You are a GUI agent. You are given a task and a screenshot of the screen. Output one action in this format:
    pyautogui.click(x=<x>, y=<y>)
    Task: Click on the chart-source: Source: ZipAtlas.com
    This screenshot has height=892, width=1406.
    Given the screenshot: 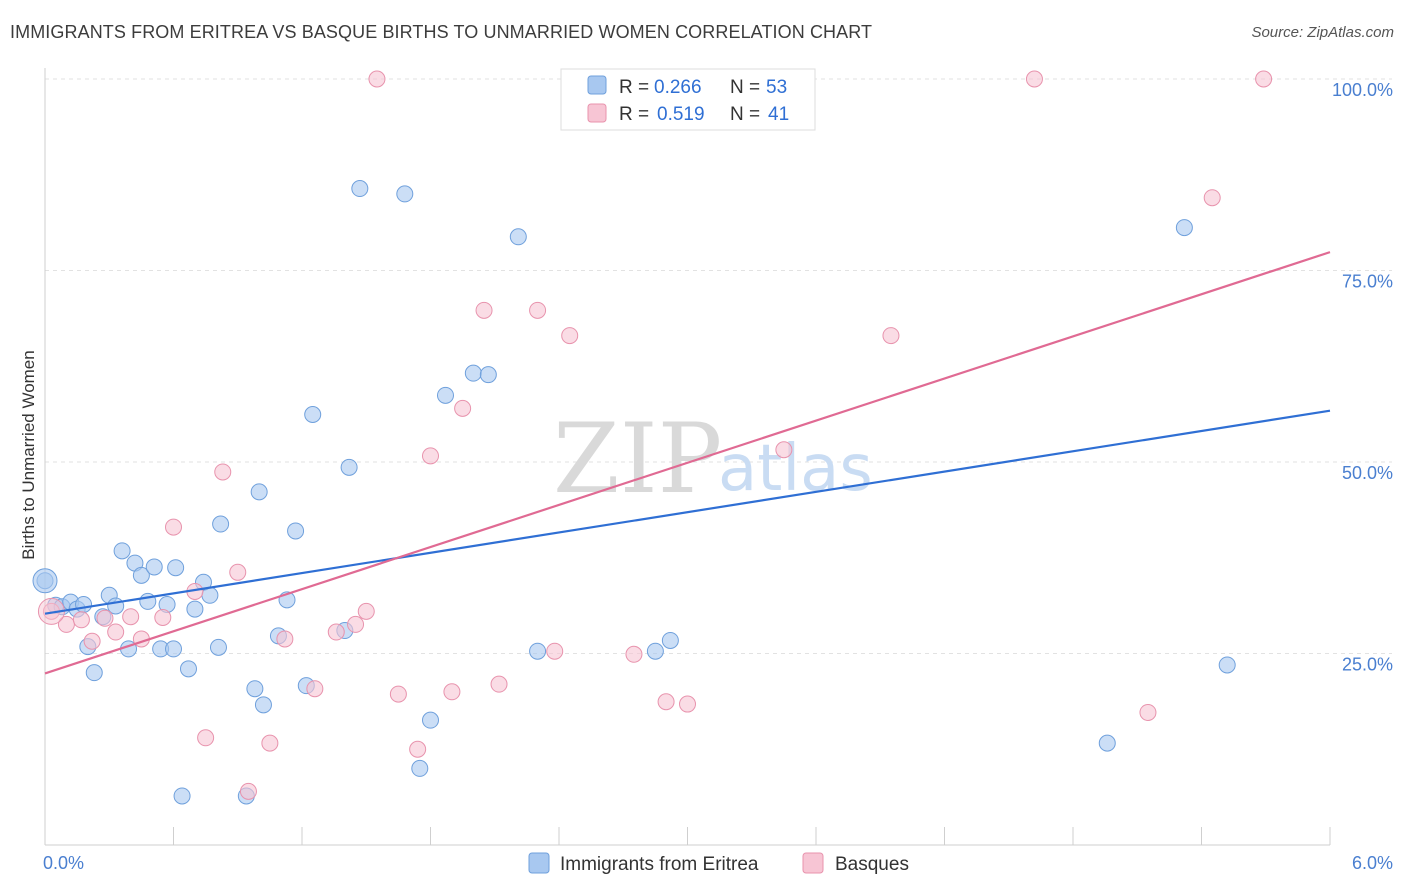 What is the action you would take?
    pyautogui.click(x=1322, y=32)
    